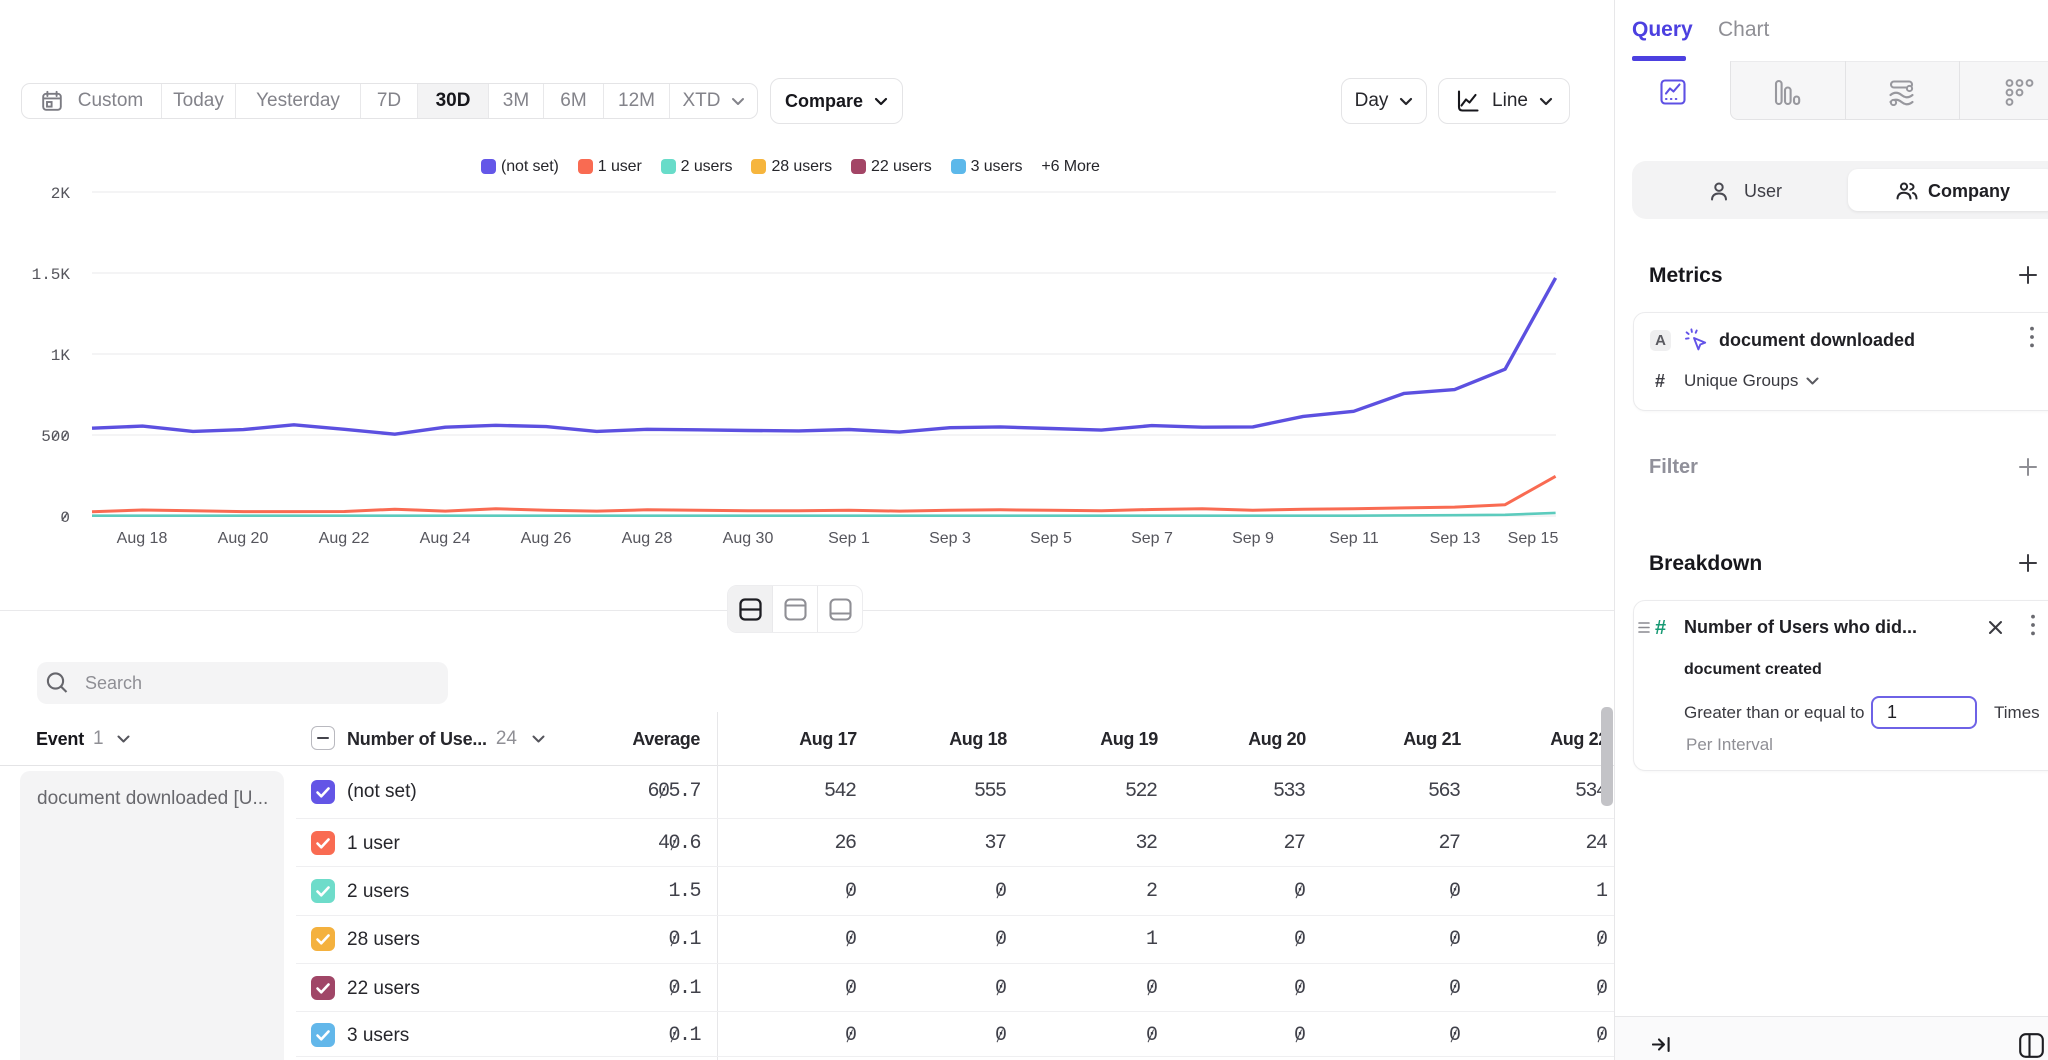 Image resolution: width=2048 pixels, height=1060 pixels. I want to click on svg-text: 0, so click(65, 518).